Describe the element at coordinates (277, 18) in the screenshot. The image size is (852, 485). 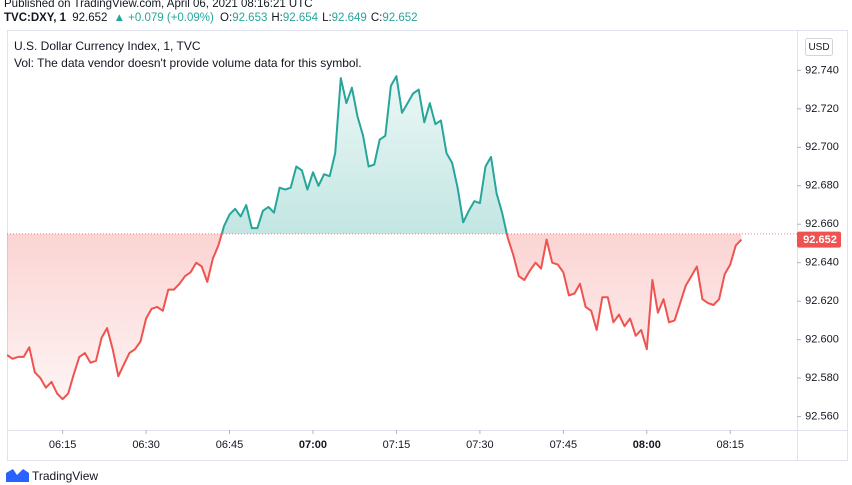
I see `ohlc-label: H:` at that location.